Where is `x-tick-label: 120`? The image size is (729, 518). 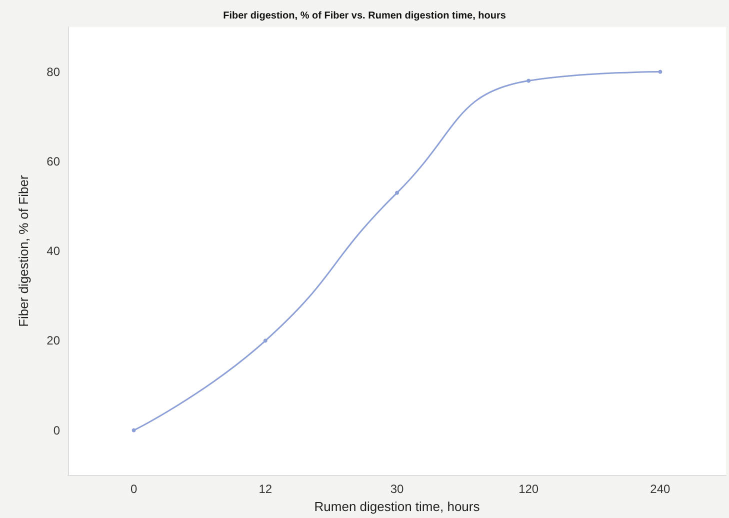 x-tick-label: 120 is located at coordinates (528, 489).